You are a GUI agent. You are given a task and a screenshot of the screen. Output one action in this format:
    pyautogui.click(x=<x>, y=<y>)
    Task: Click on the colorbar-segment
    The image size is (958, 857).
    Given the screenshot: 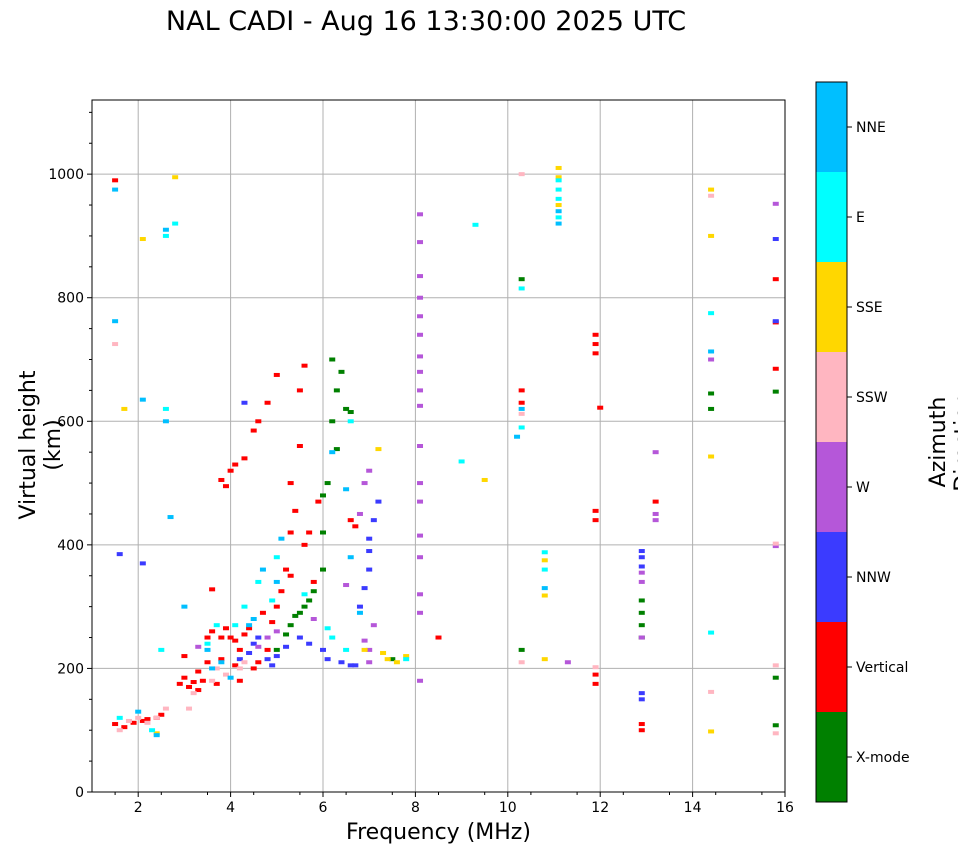 What is the action you would take?
    pyautogui.click(x=831, y=667)
    